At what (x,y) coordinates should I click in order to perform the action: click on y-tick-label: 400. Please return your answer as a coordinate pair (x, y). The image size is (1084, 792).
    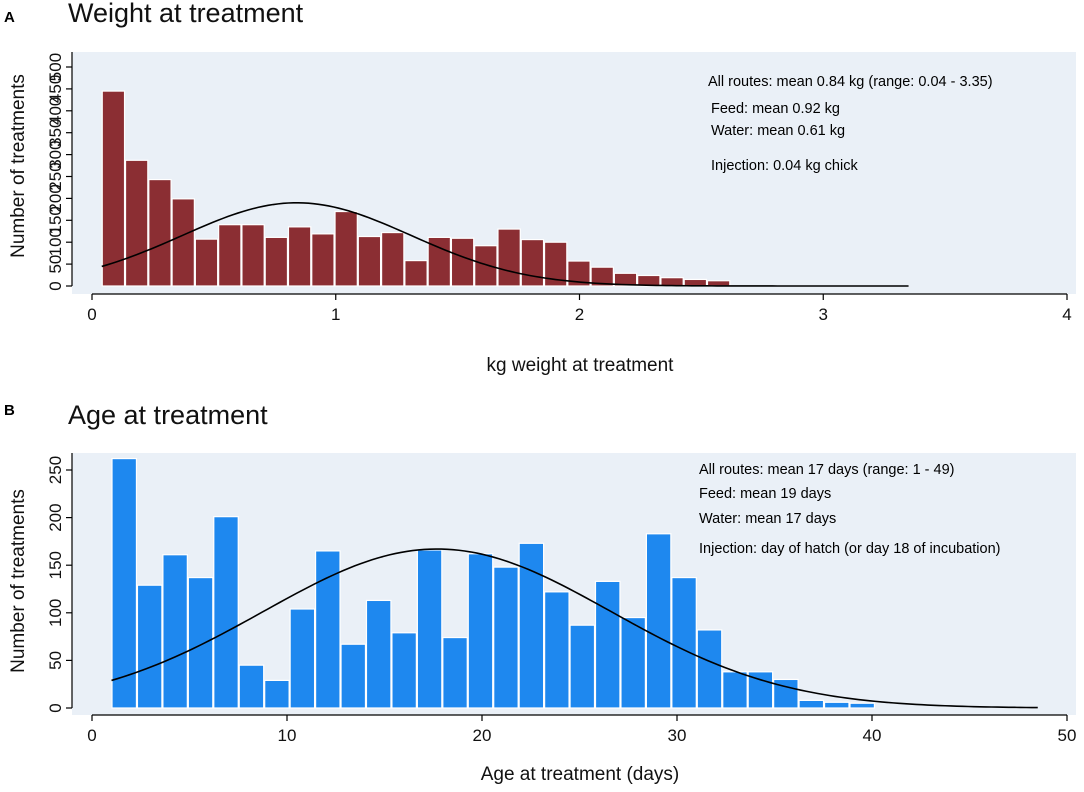
    Looking at the image, I should click on (55, 111).